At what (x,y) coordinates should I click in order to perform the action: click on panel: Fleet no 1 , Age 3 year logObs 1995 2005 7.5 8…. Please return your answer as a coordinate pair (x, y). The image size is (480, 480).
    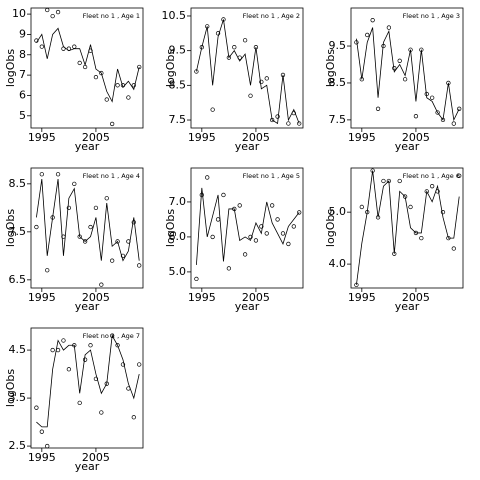
    Looking at the image, I should click on (394, 80).